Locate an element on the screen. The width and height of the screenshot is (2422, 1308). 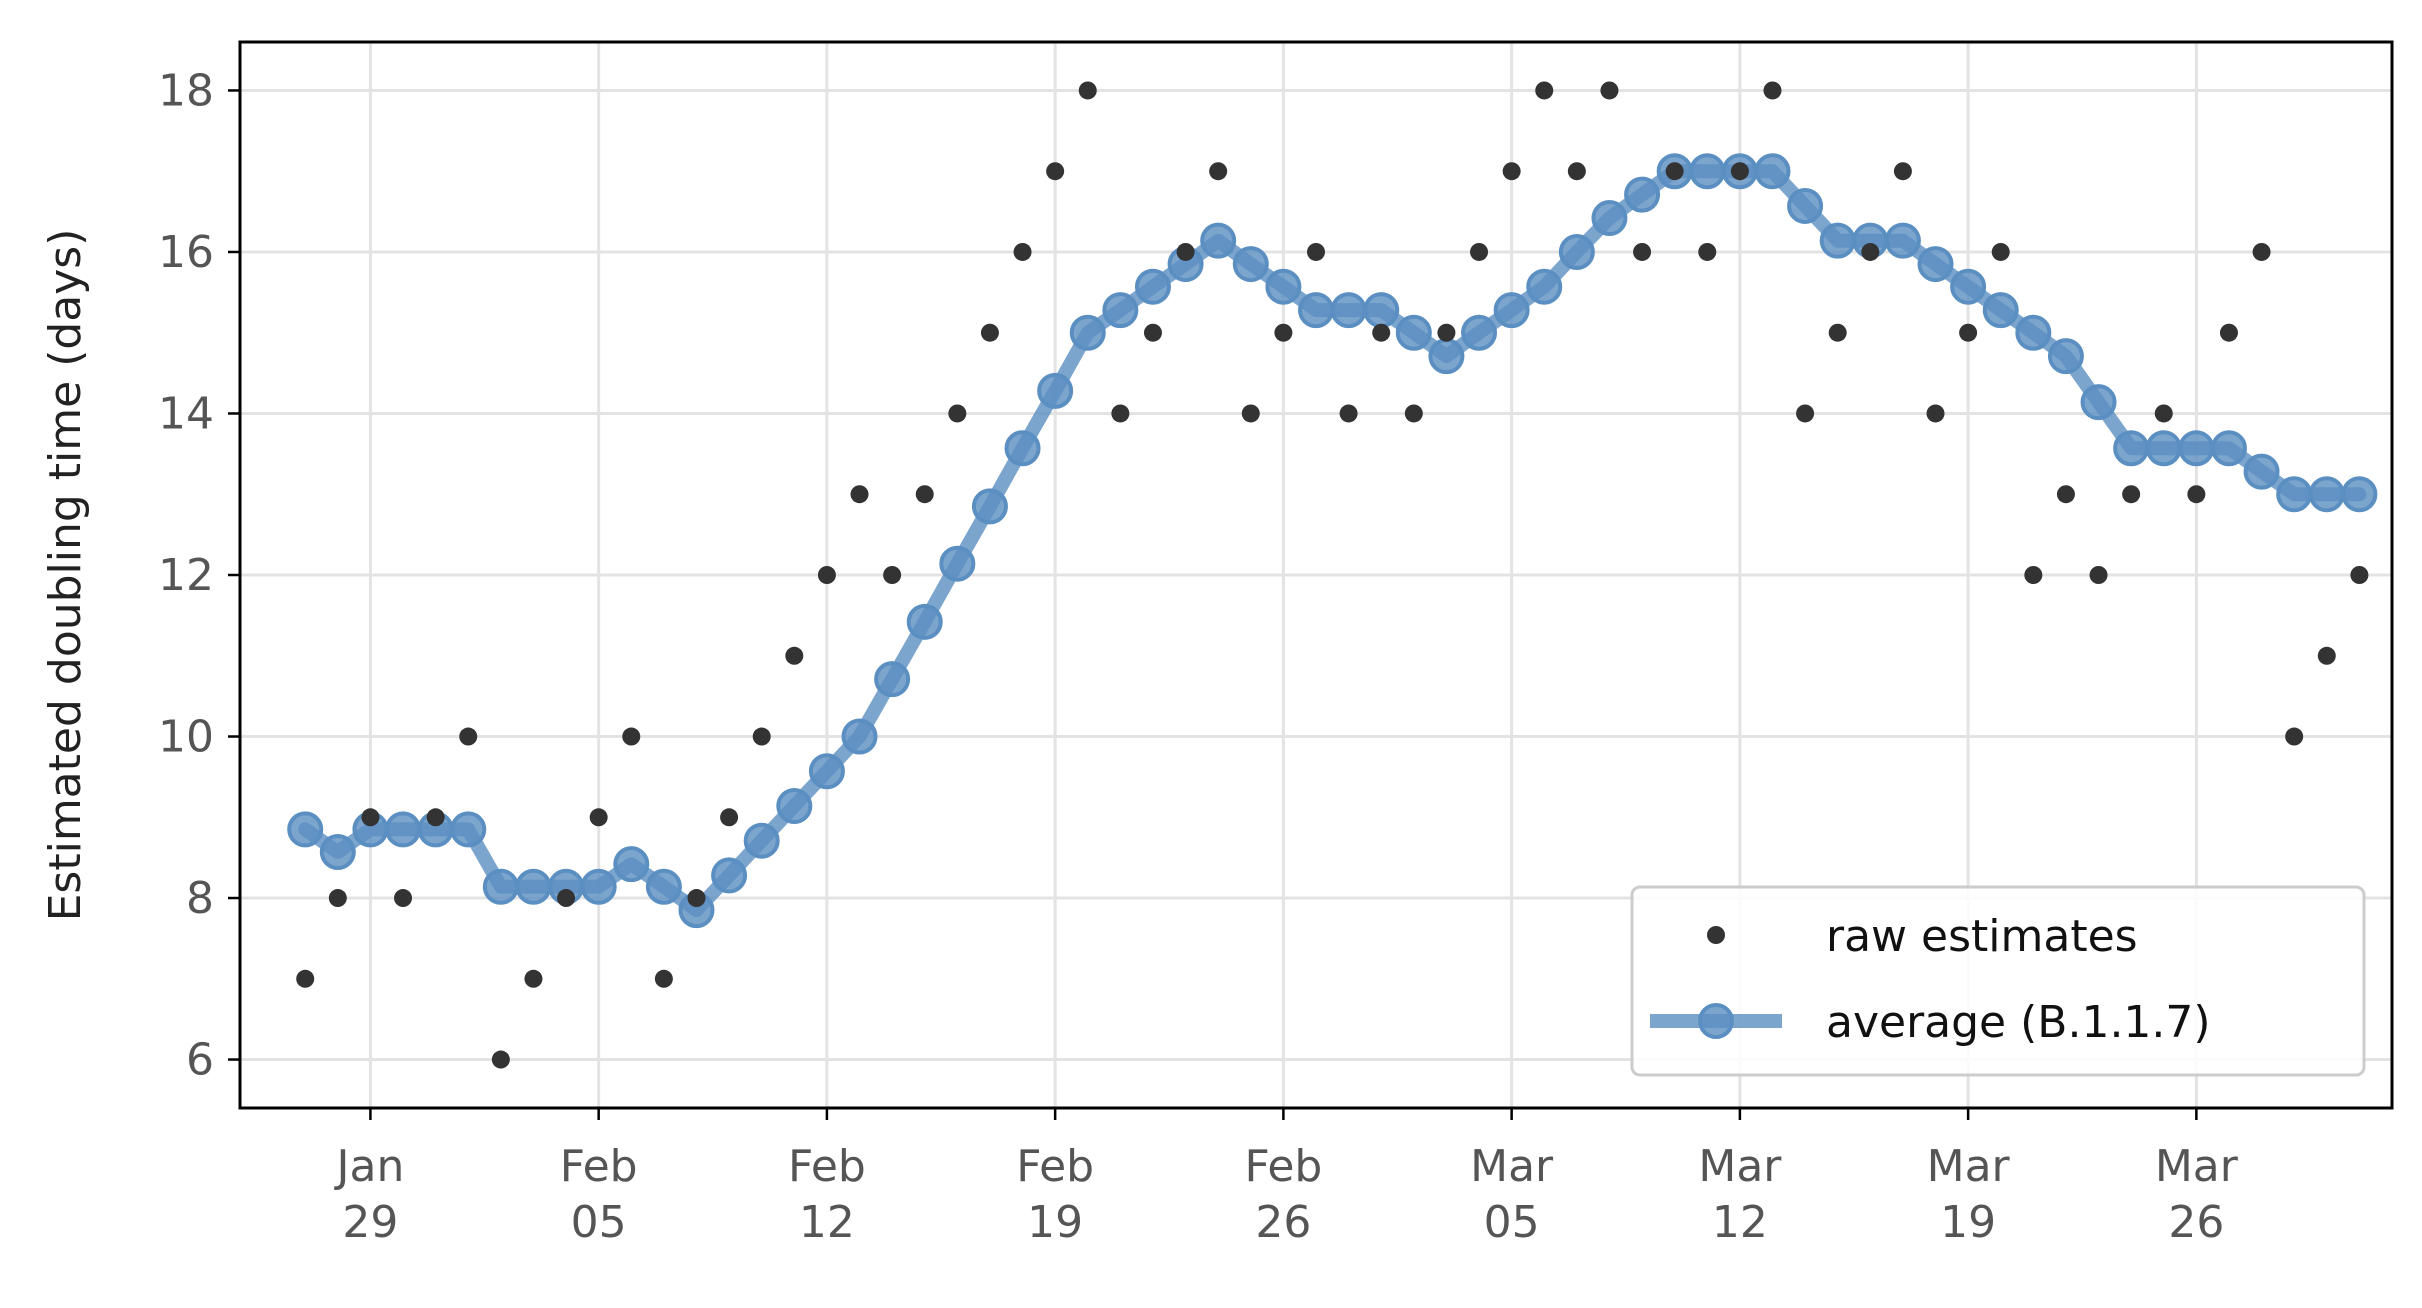
legend-average-label: average (B.1.1.7) is located at coordinates (2018, 1022).